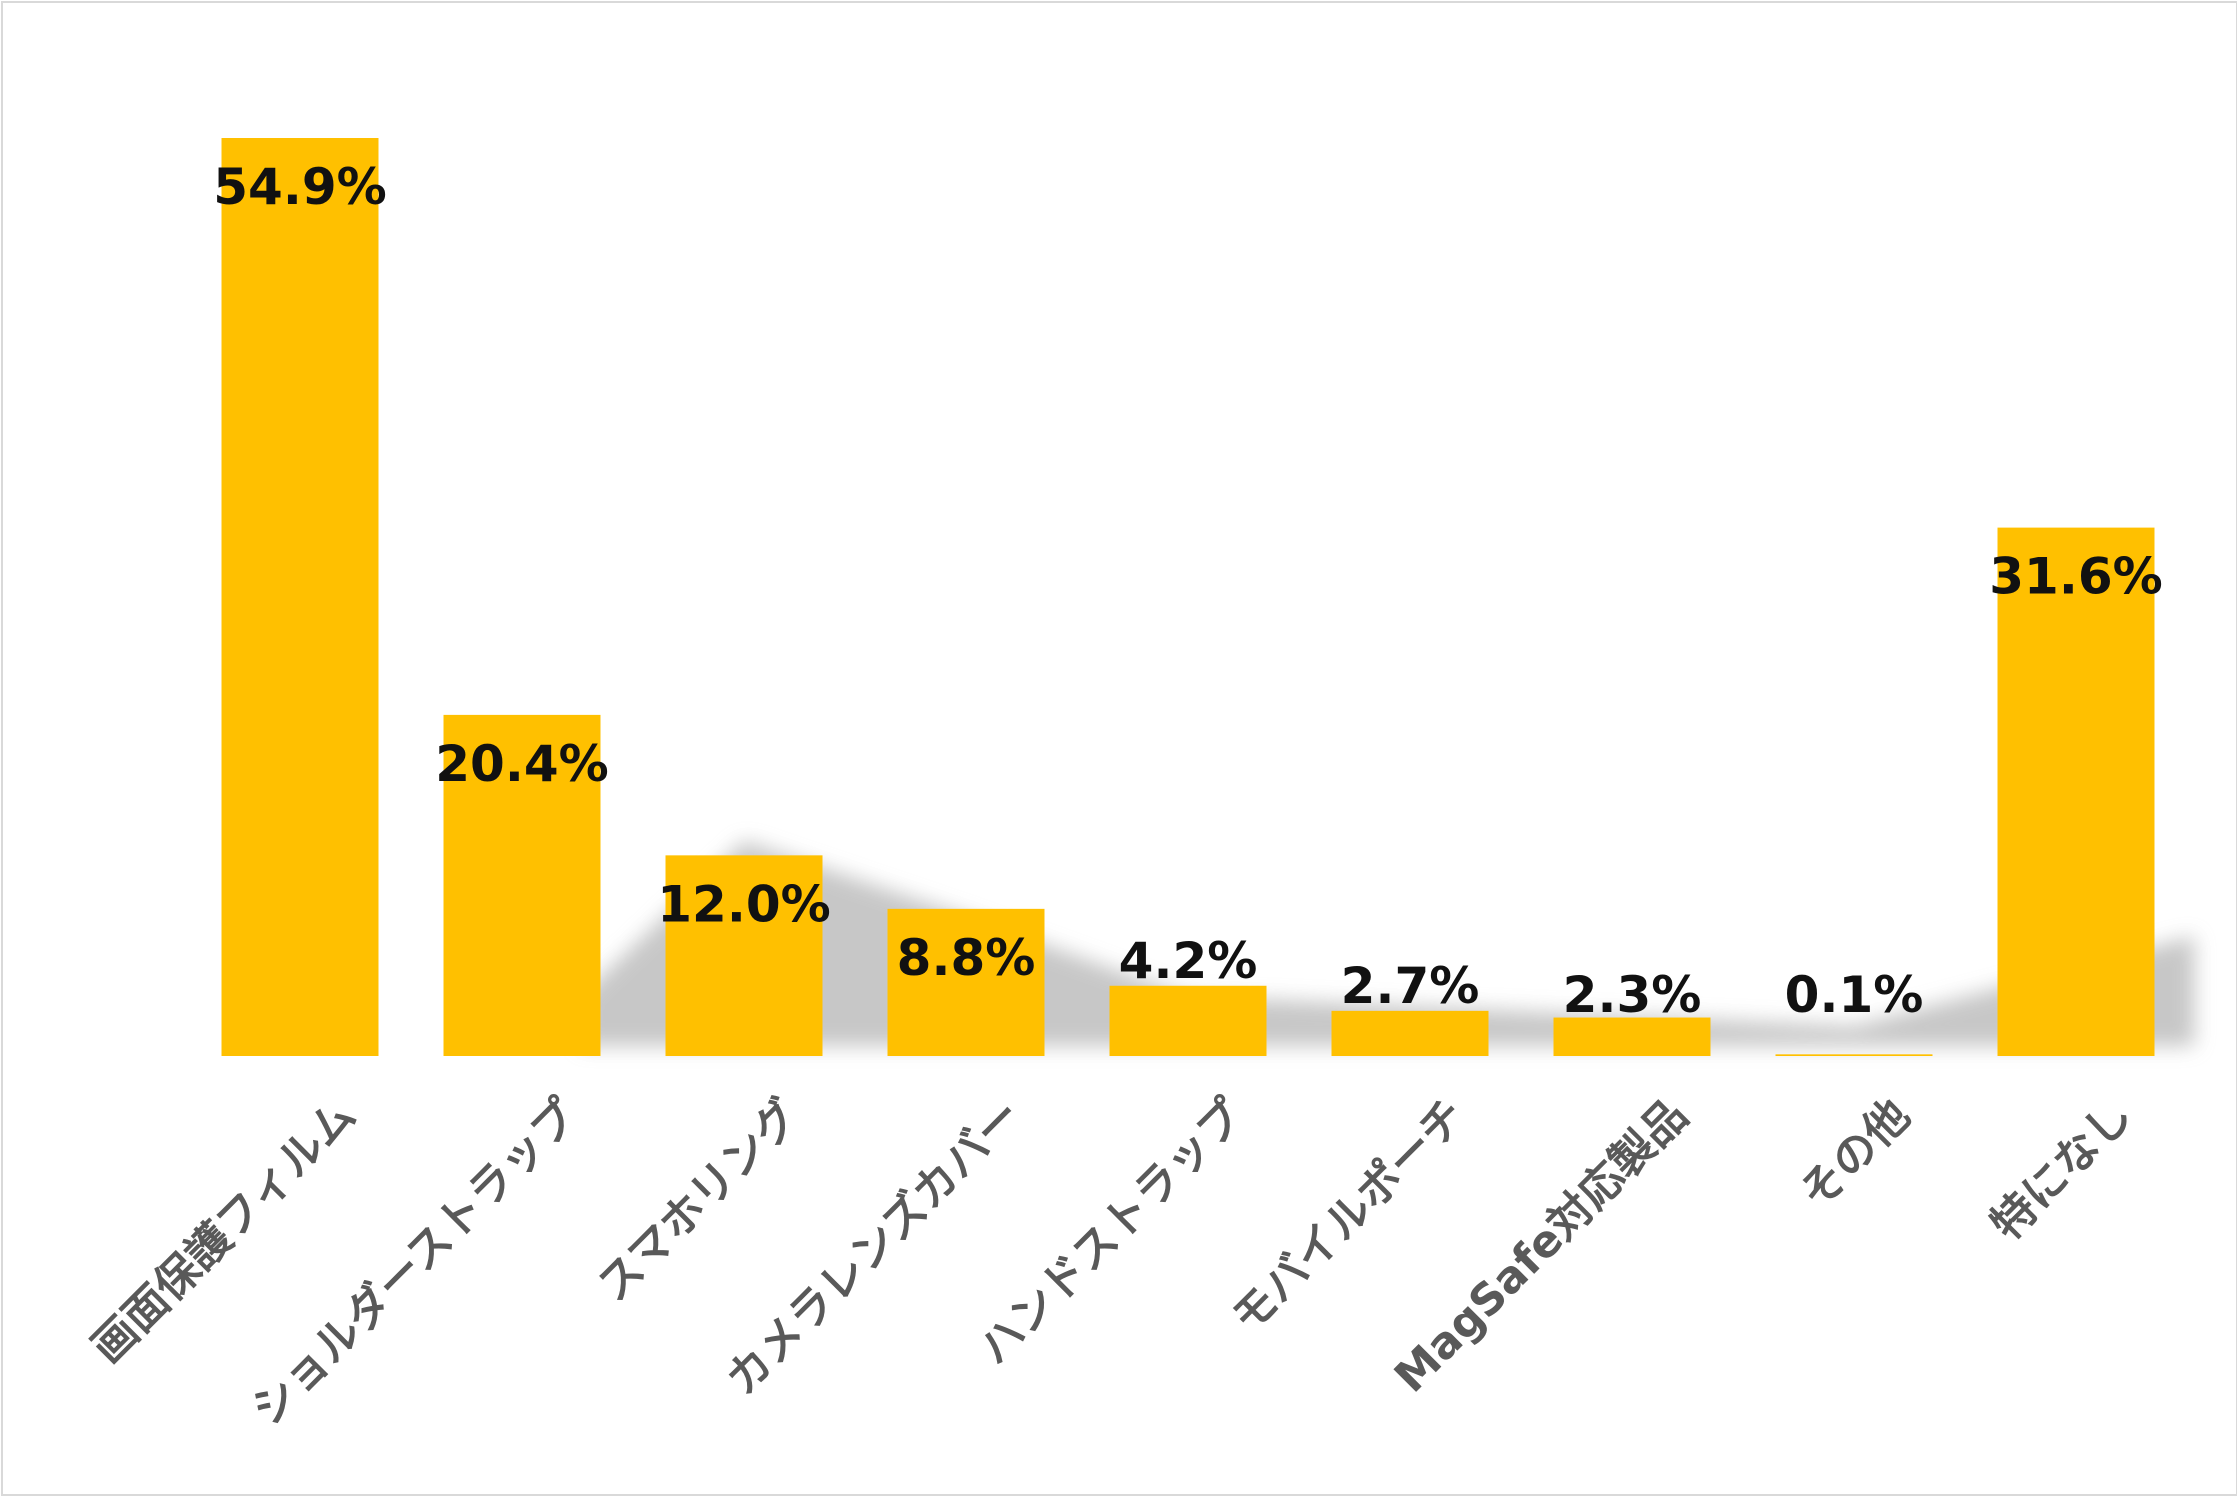 This screenshot has width=2237, height=1496. Describe the element at coordinates (2075, 577) in the screenshot. I see `data-label-9: 31.6%` at that location.